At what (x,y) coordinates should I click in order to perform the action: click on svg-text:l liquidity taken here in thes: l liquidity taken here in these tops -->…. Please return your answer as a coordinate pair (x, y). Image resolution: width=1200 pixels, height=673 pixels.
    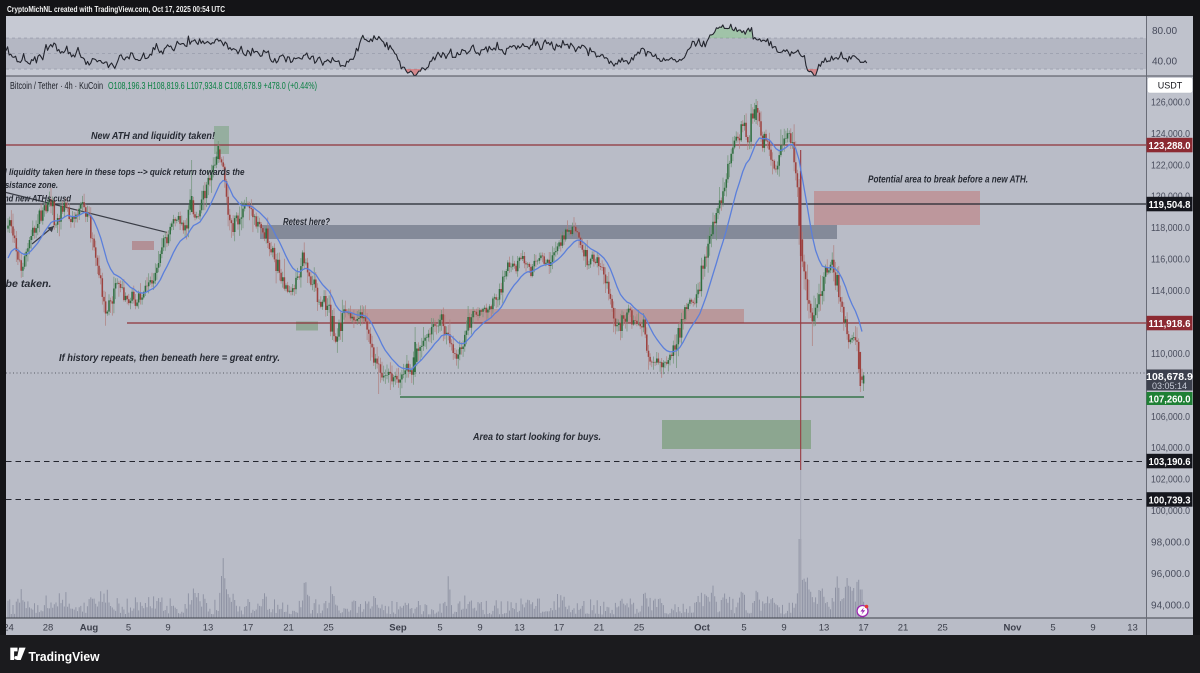
    Looking at the image, I should click on (125, 172).